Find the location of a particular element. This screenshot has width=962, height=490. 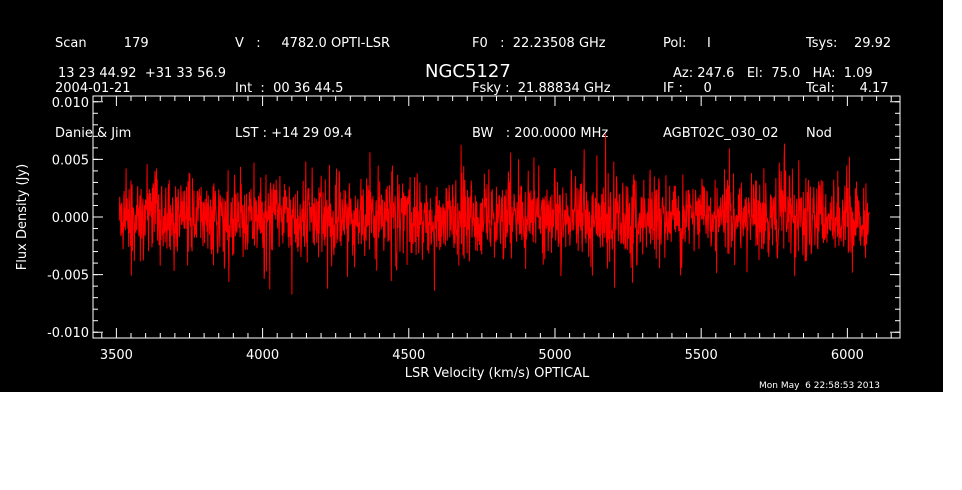

tcal-line: Tcal: 4.17 is located at coordinates (847, 88).